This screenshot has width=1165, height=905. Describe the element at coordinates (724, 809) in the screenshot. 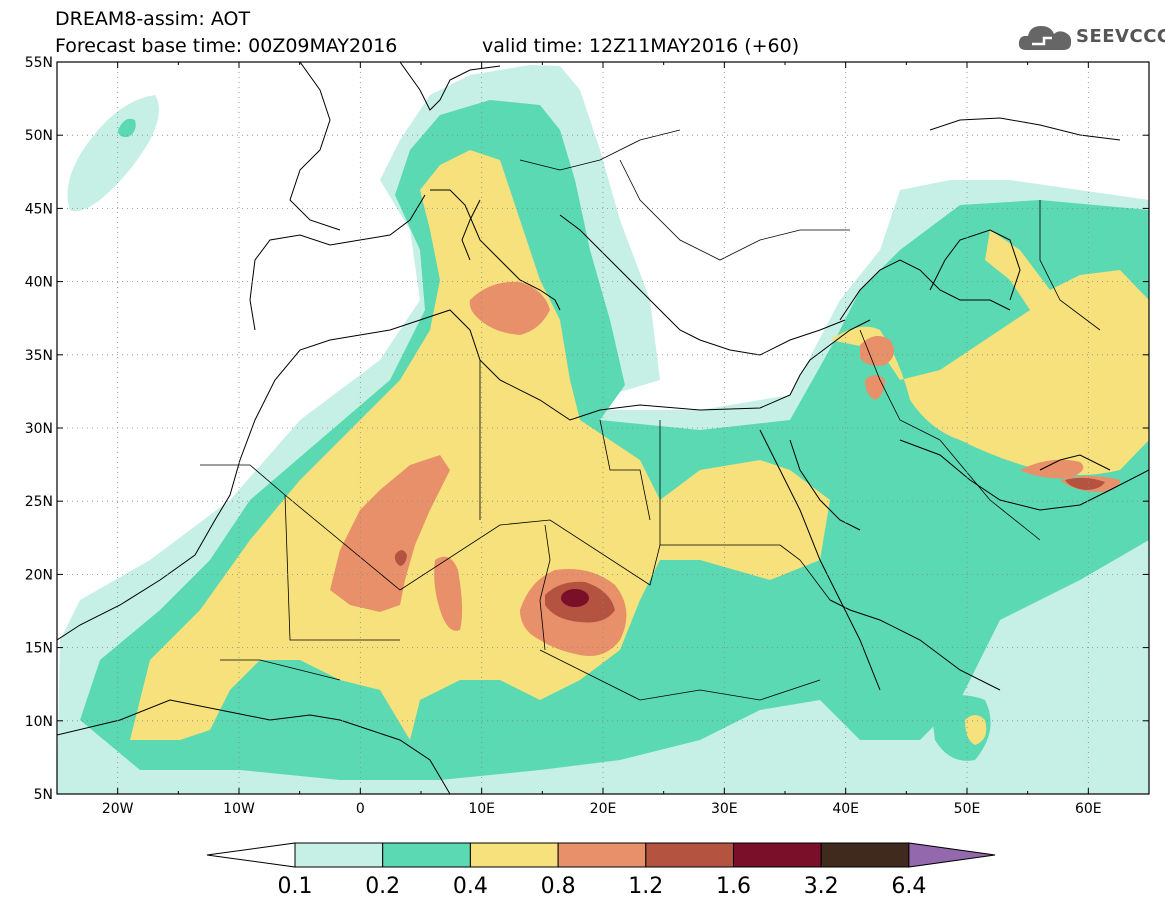

I see `lon-tick-label: 30E` at that location.